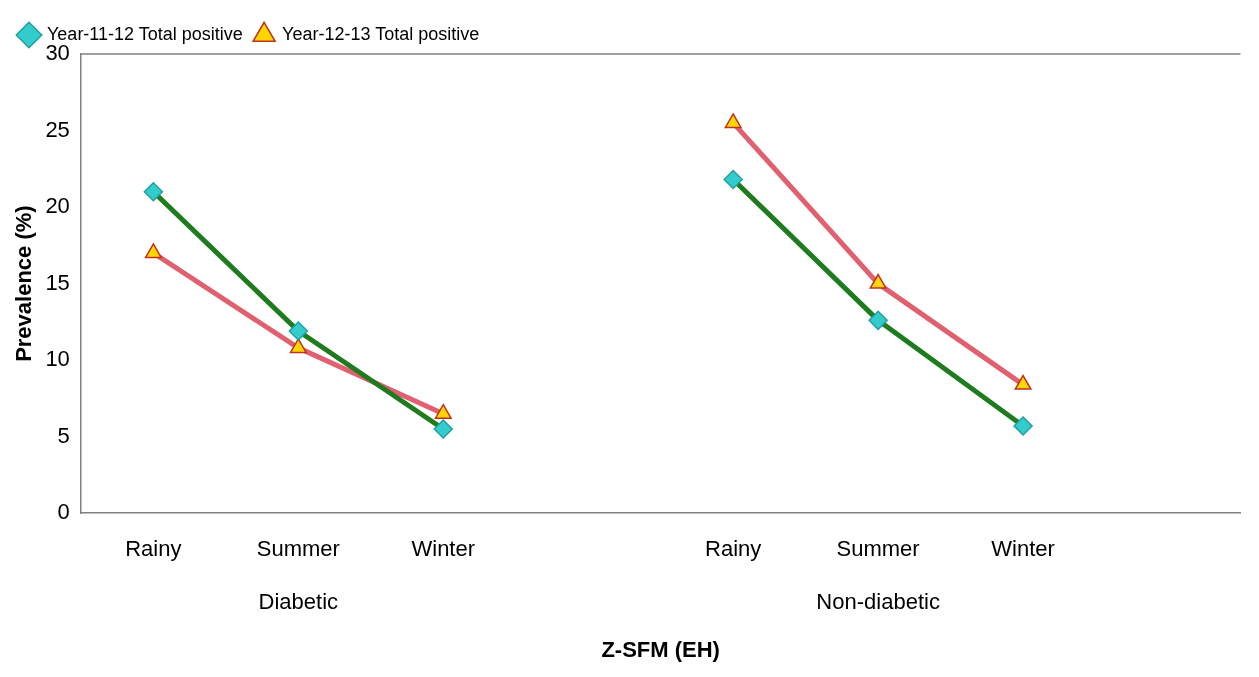  I want to click on y-tick-label: 20, so click(57, 206).